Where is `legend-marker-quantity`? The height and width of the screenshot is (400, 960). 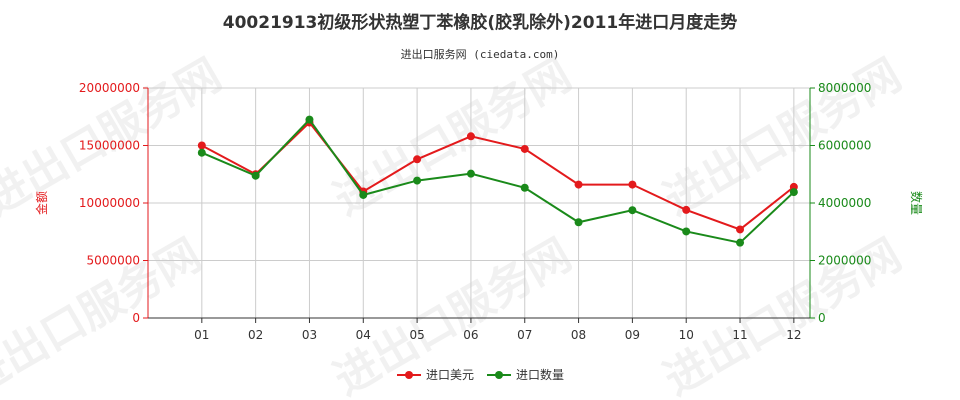 legend-marker-quantity is located at coordinates (499, 375).